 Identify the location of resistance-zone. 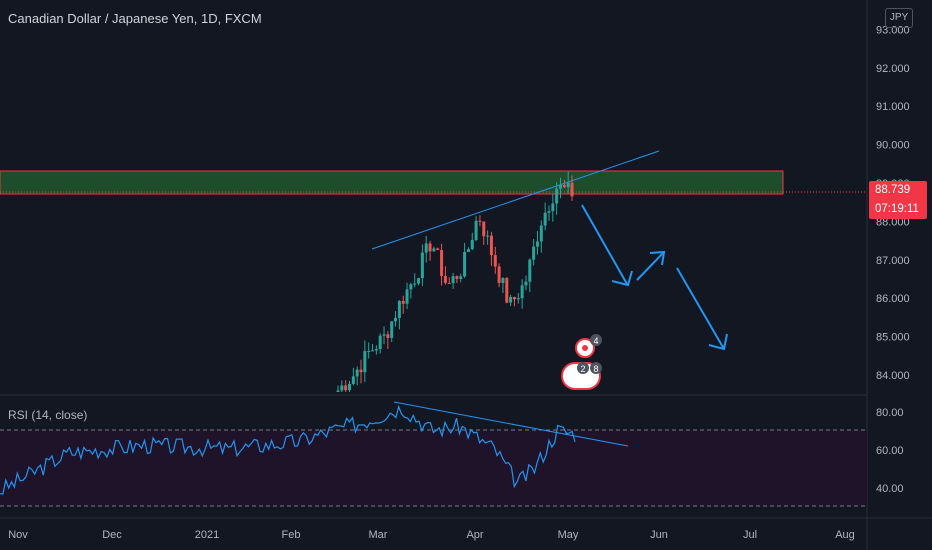
(392, 182).